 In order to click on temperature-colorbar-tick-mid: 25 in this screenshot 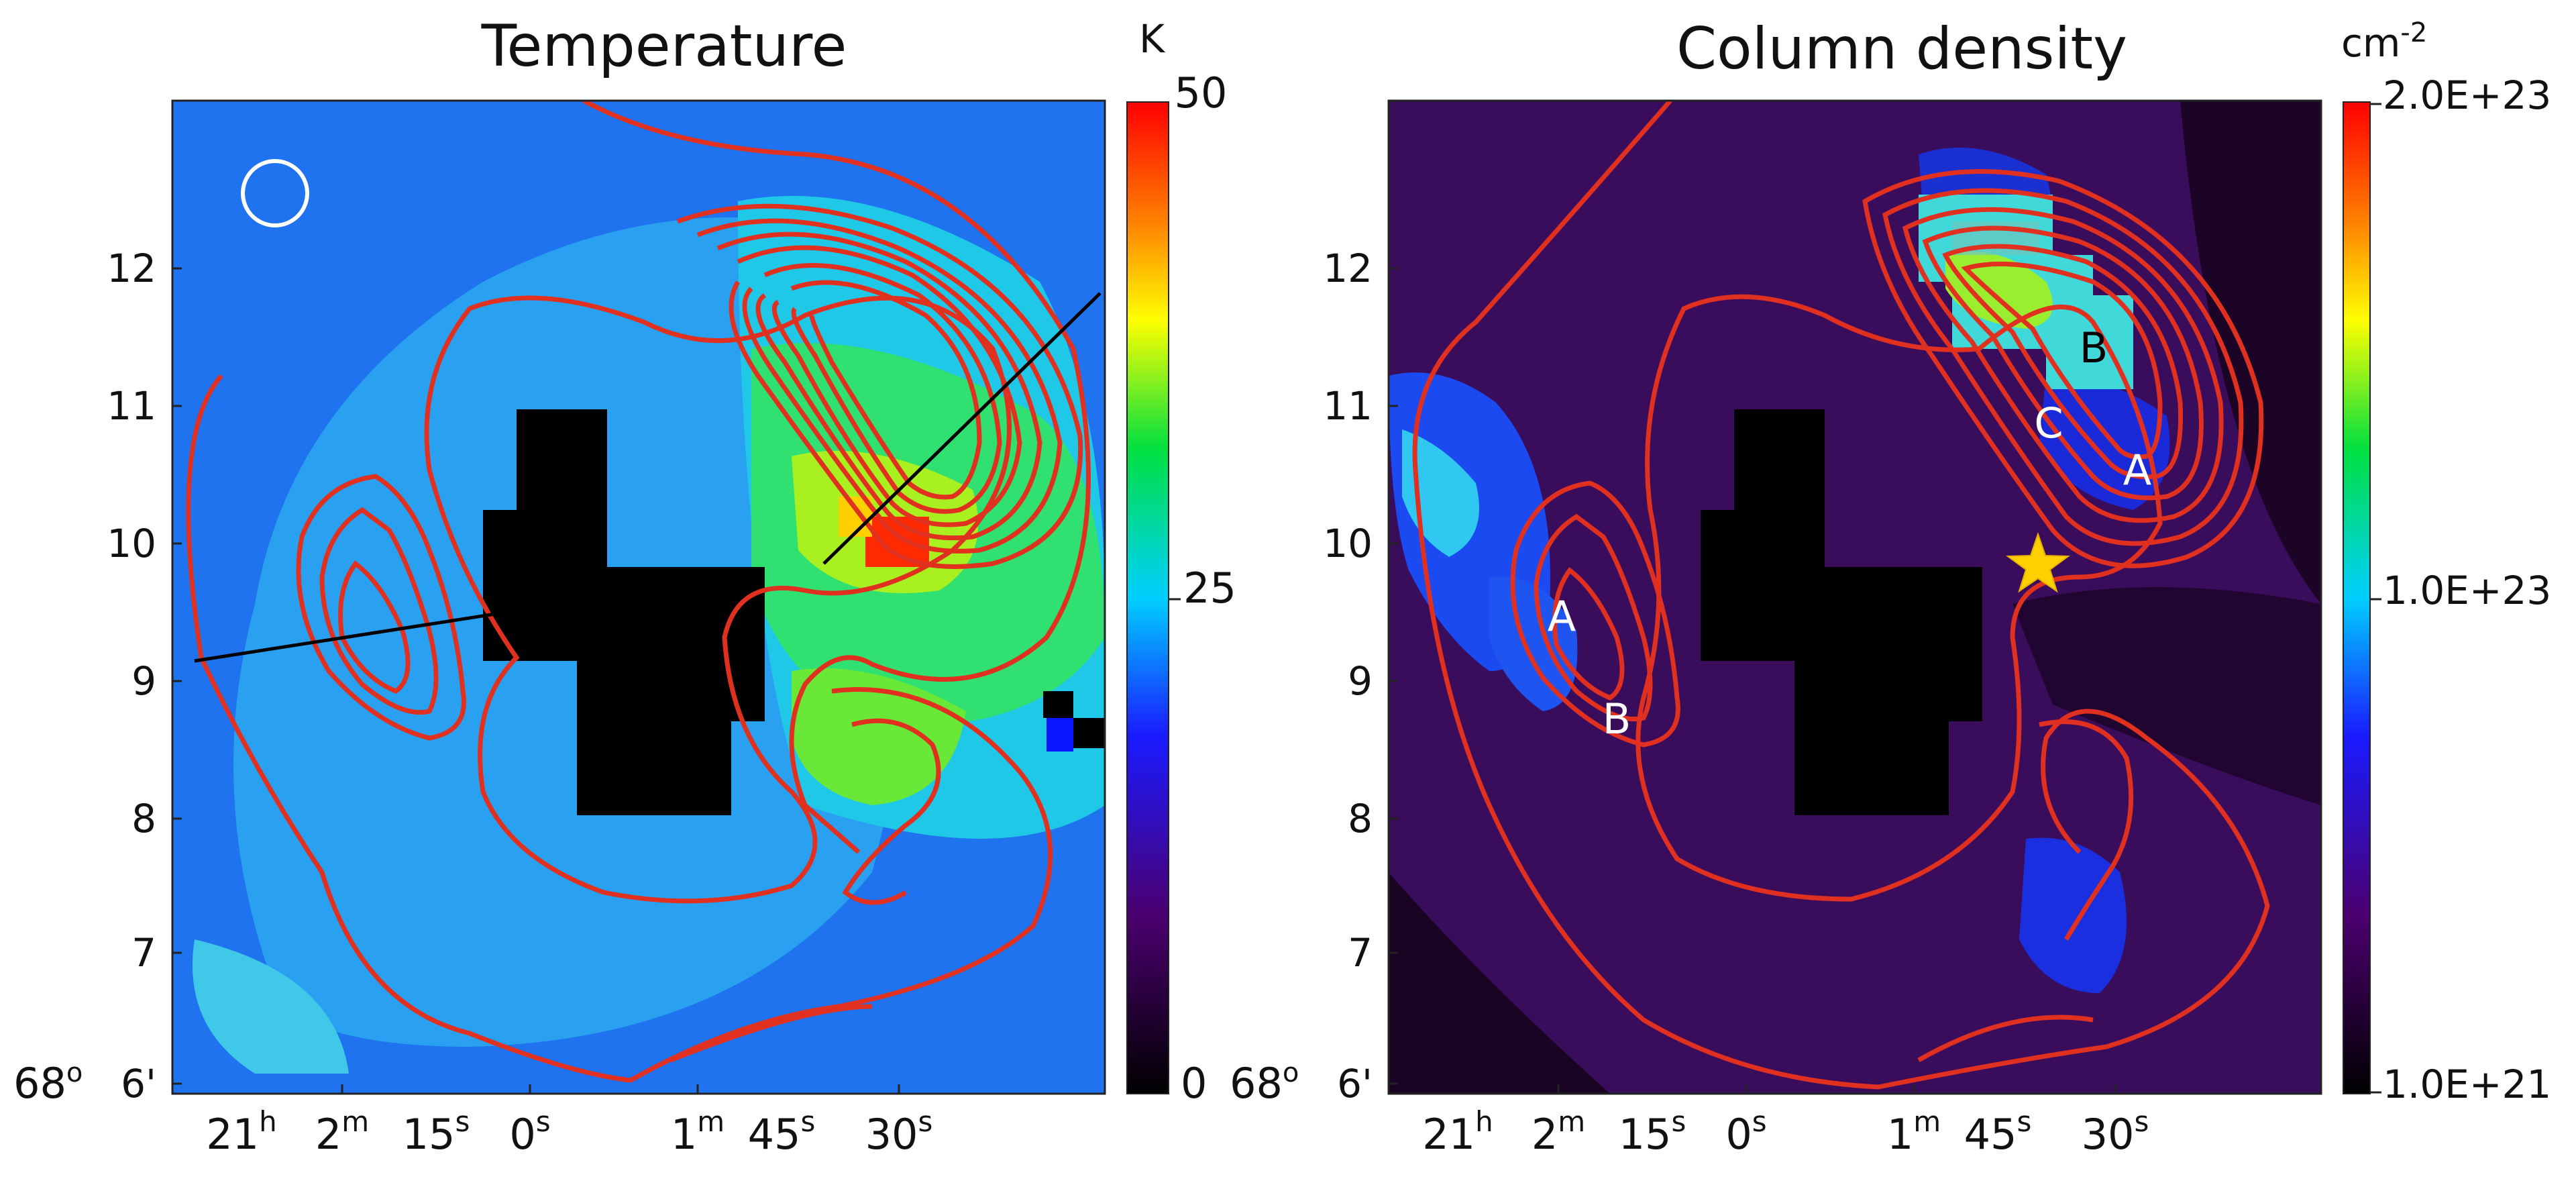, I will do `click(1209, 588)`.